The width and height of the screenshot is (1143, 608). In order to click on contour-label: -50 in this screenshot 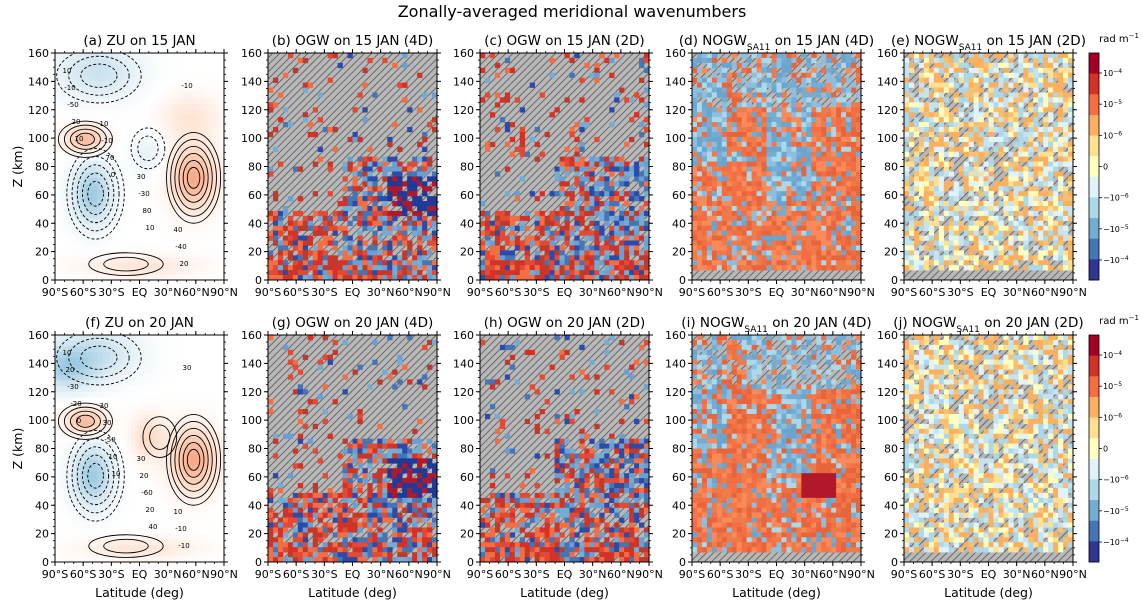, I will do `click(109, 440)`.